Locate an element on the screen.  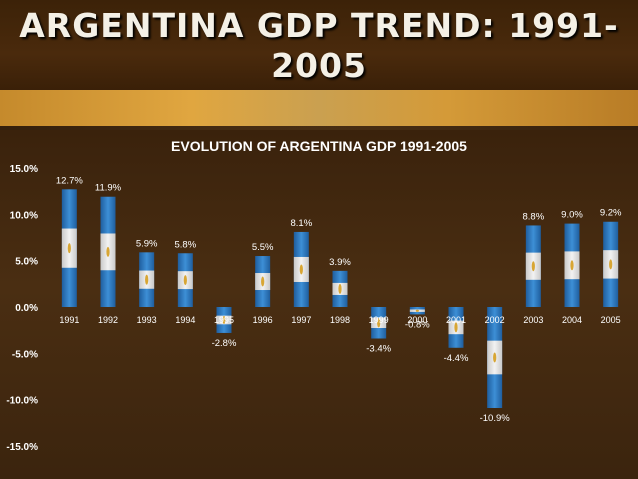
y-tick-label: 10.0% is located at coordinates (24, 215).